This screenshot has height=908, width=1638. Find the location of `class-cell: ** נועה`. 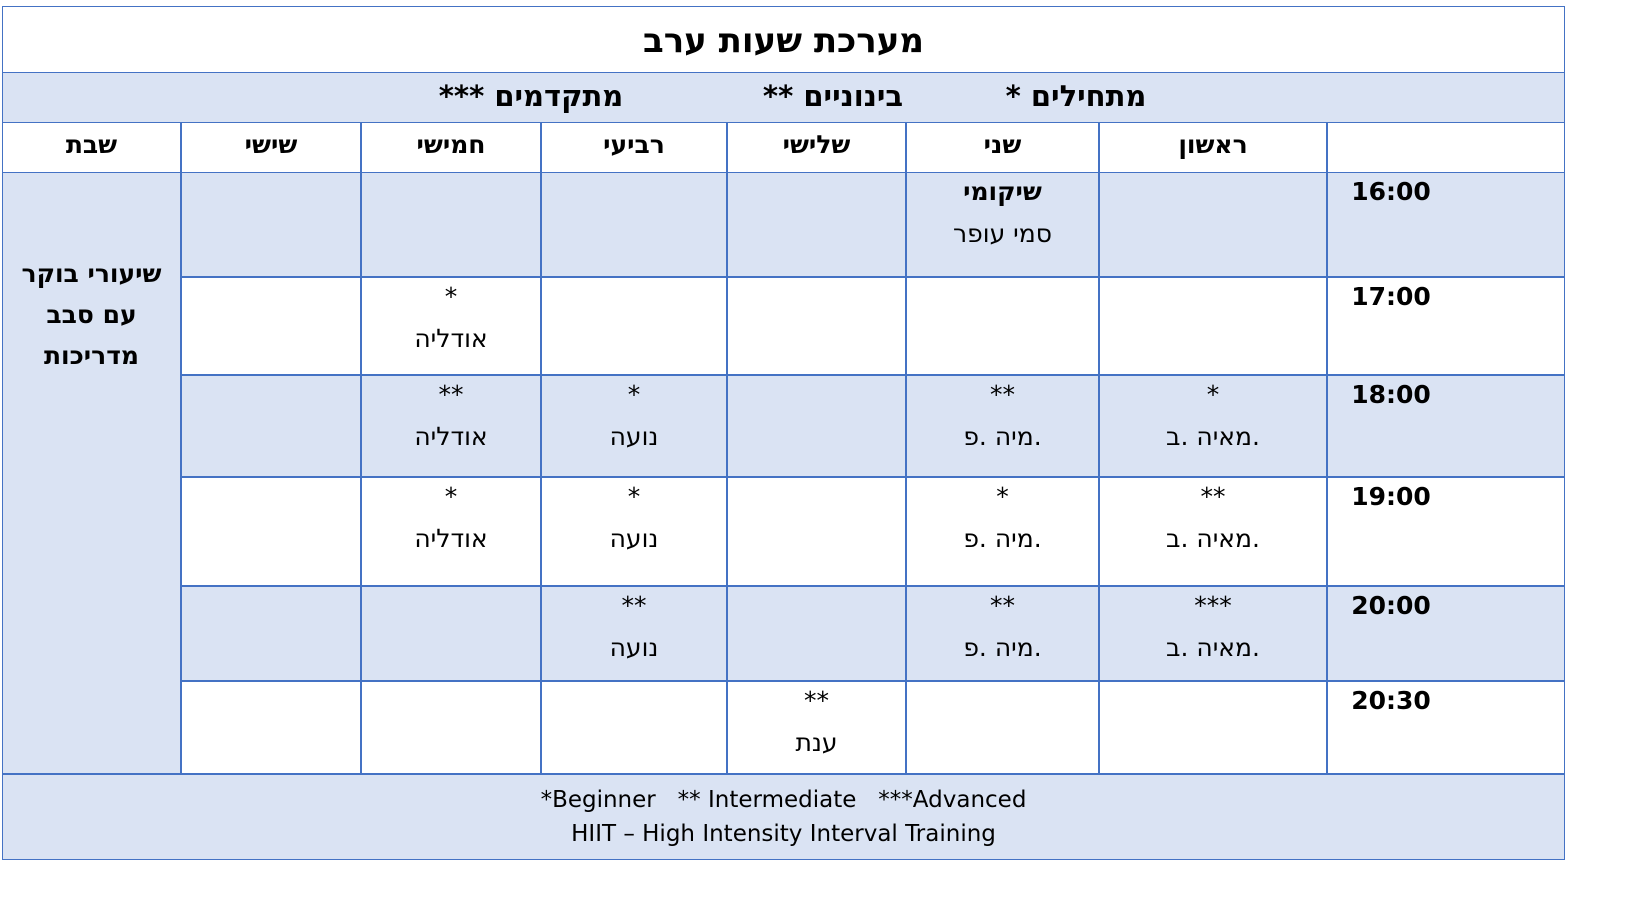

class-cell: ** נועה is located at coordinates (634, 633).